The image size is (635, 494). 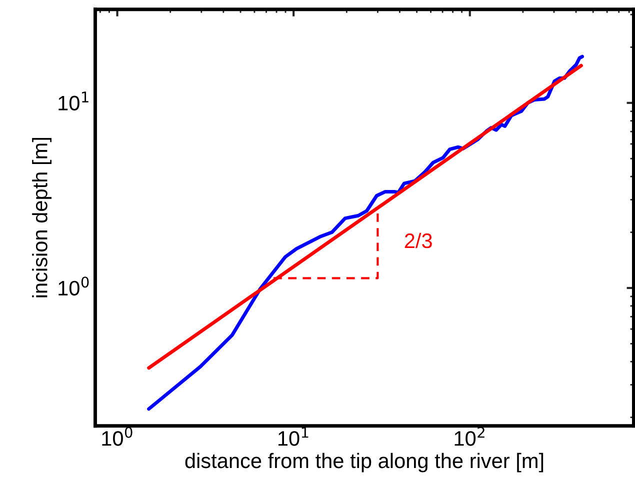 I want to click on y-axis-title: incision depth [m], so click(x=42, y=218).